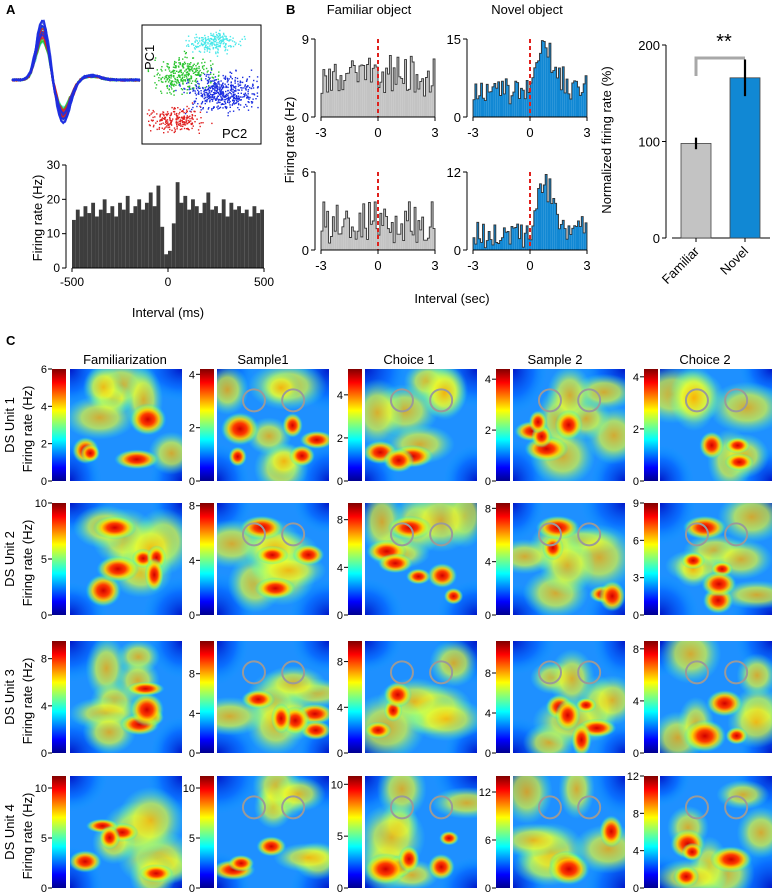 The height and width of the screenshot is (893, 776). I want to click on colorbar-tick-label: 0, so click(192, 482).